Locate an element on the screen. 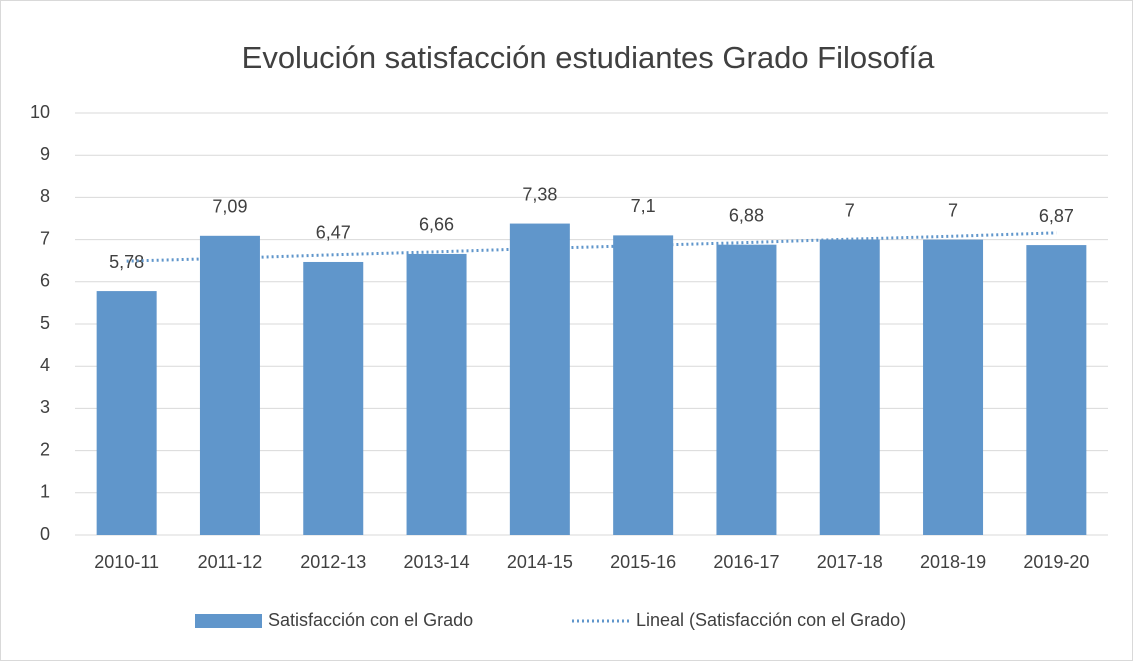 This screenshot has height=661, width=1133. y-tick-label: 4 is located at coordinates (45, 365).